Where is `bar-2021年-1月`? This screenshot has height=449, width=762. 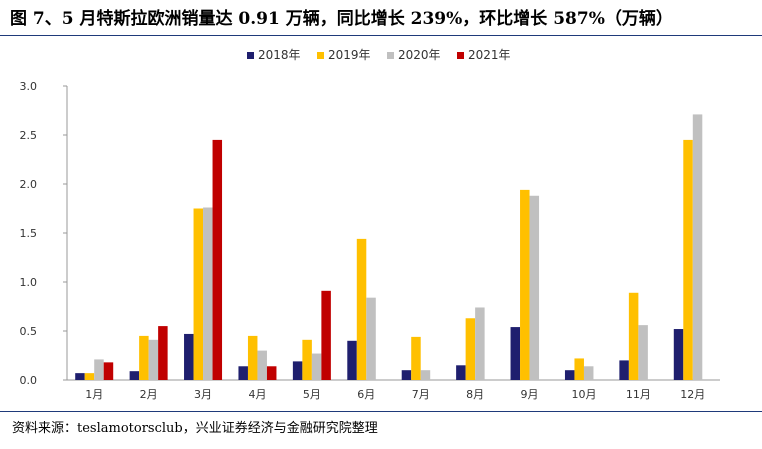
bar-2021年-1月 is located at coordinates (108, 371).